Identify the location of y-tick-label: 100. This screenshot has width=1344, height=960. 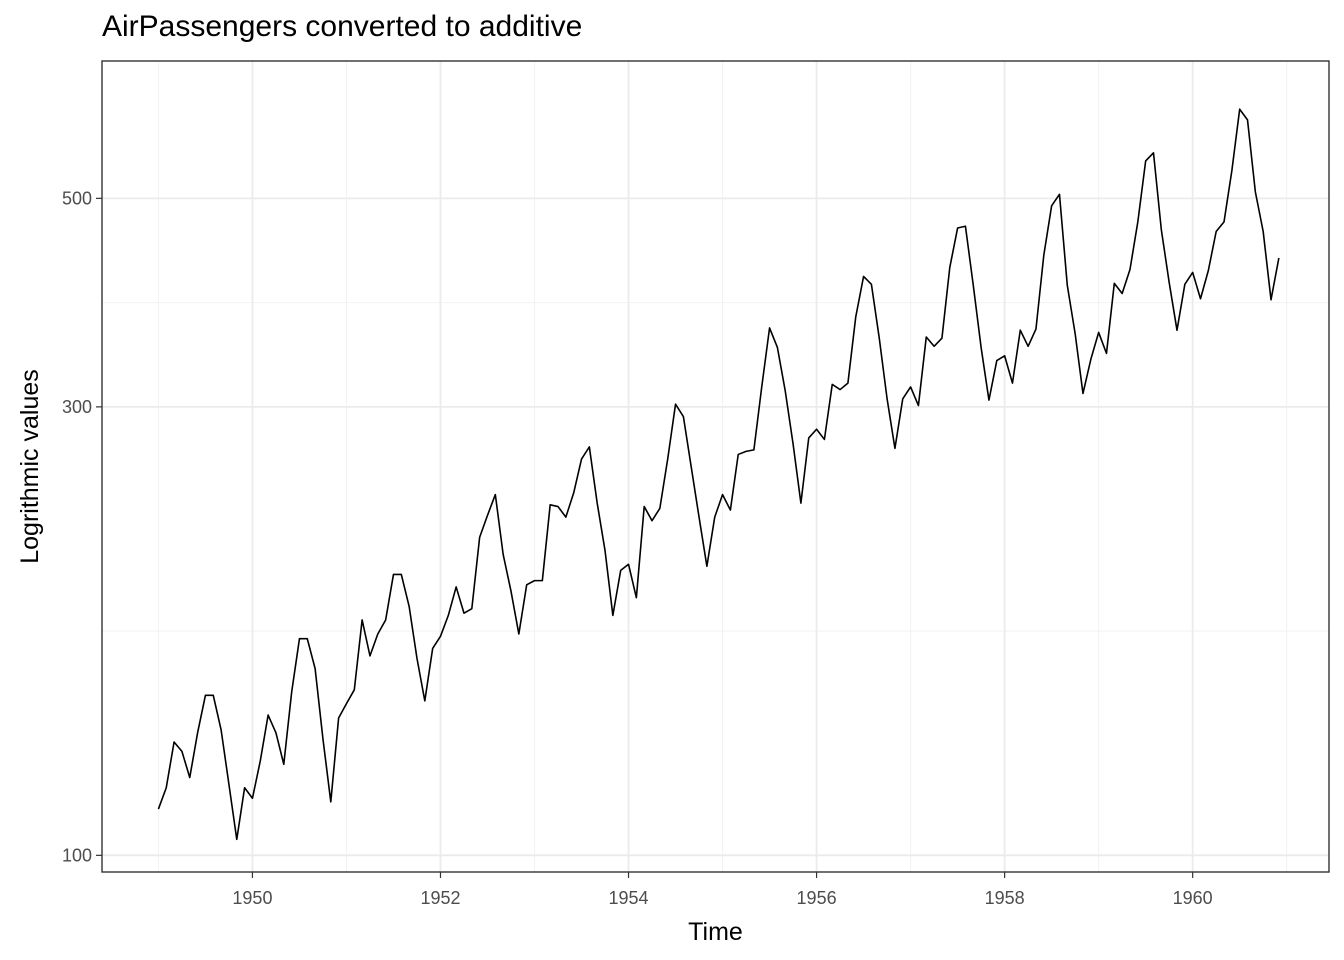
(77, 855).